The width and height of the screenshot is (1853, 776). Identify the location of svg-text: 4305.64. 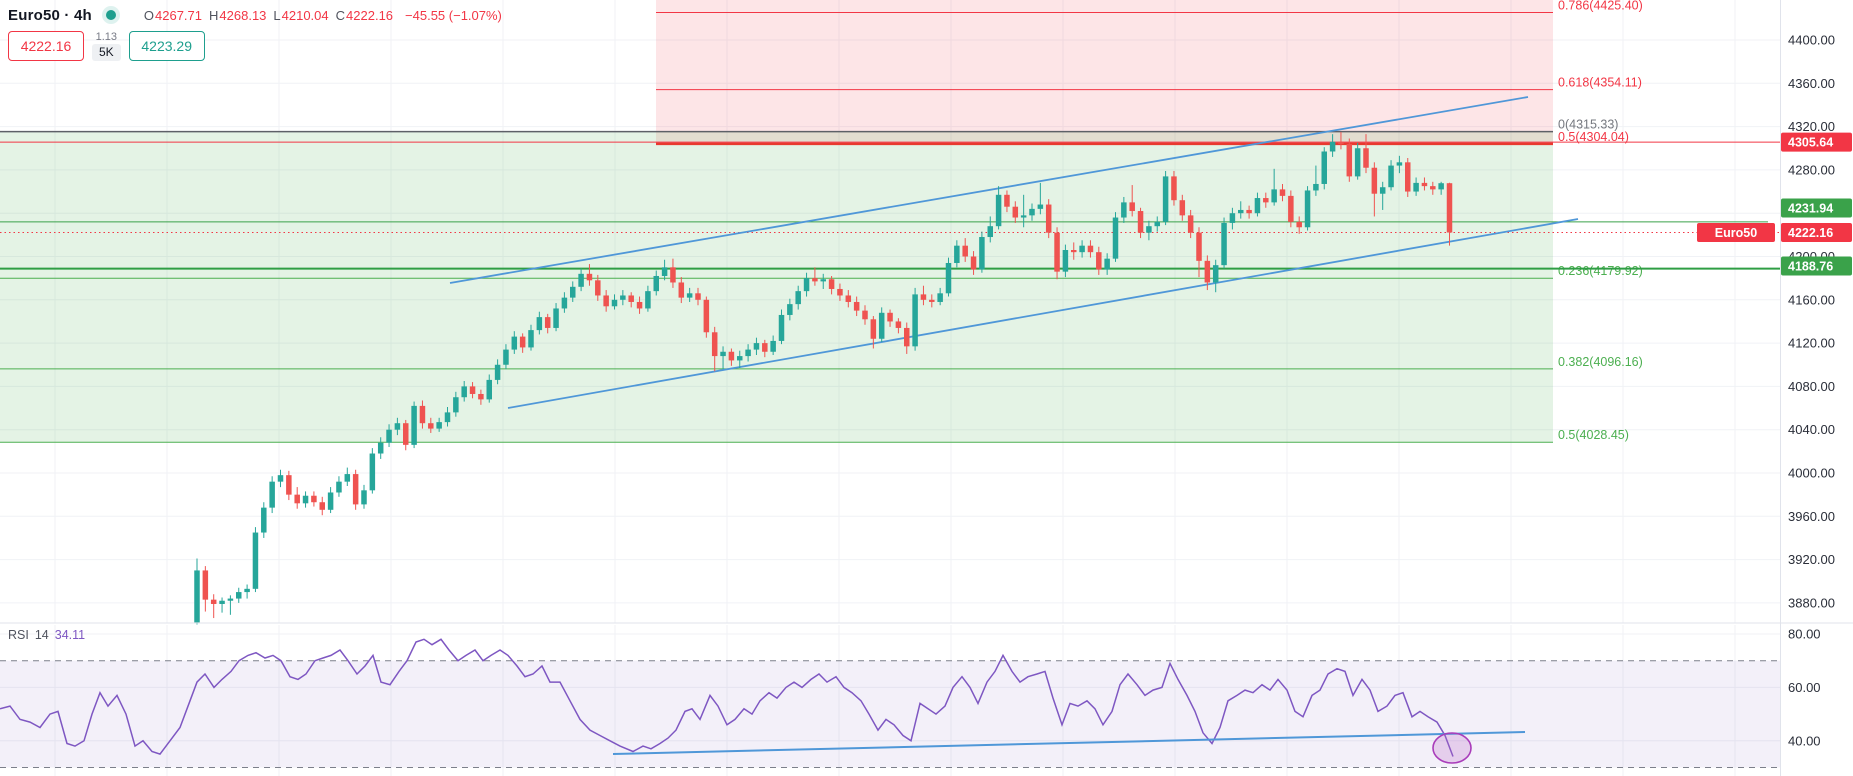
(1810, 143).